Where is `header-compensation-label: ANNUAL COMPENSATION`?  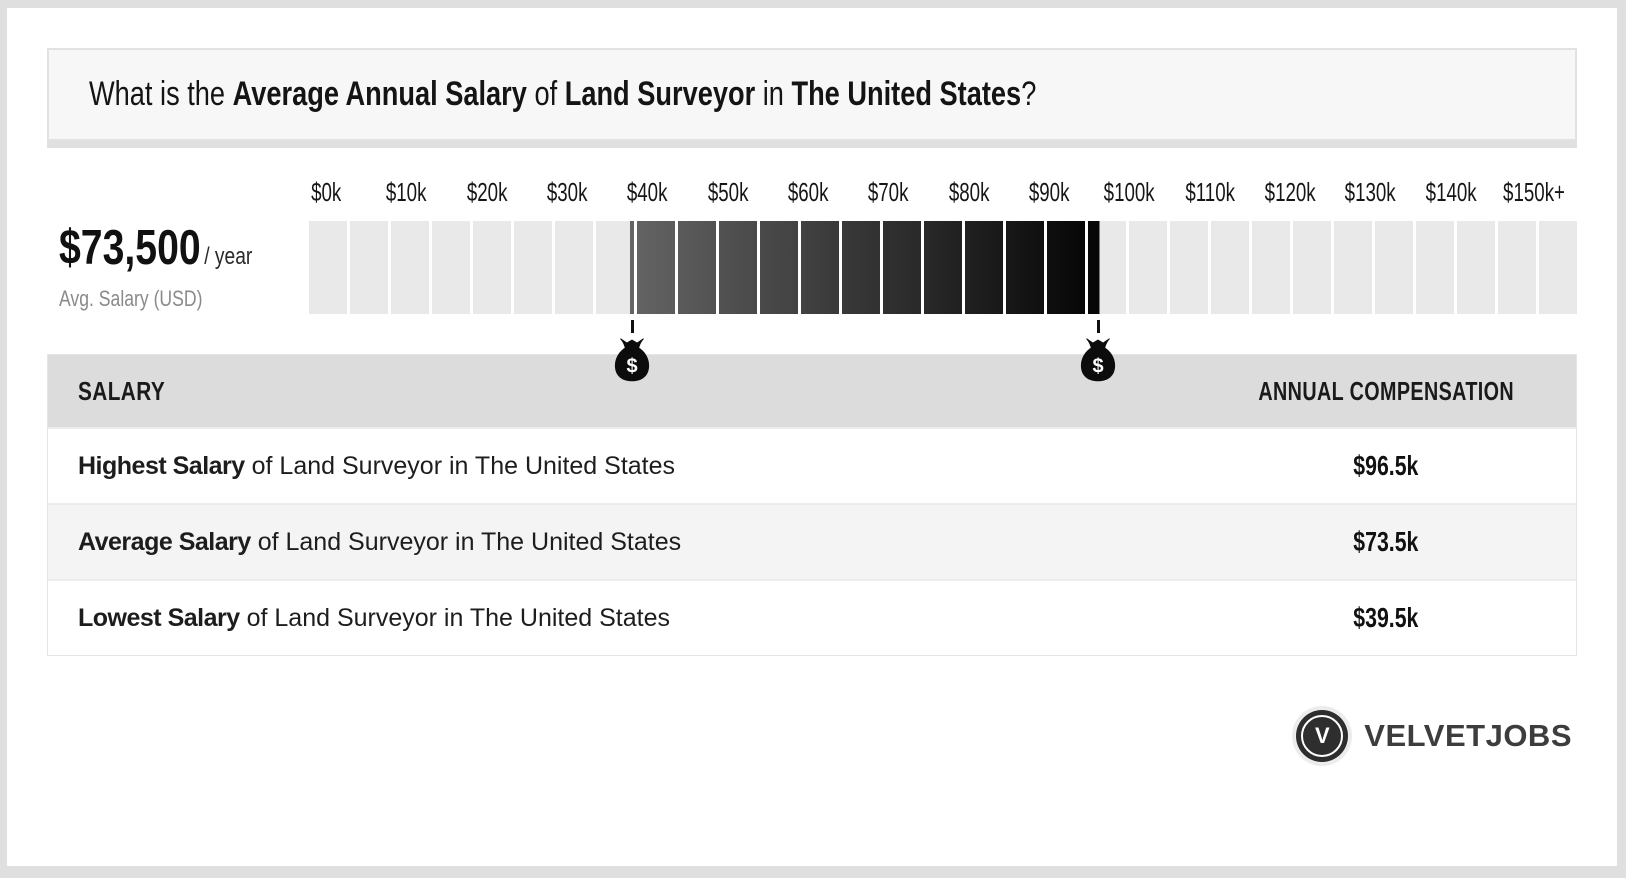 header-compensation-label: ANNUAL COMPENSATION is located at coordinates (1386, 390).